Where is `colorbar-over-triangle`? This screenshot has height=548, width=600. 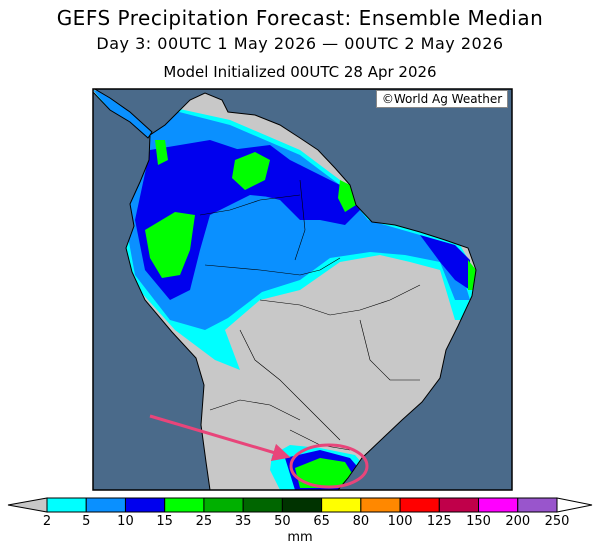
colorbar-over-triangle is located at coordinates (574, 505).